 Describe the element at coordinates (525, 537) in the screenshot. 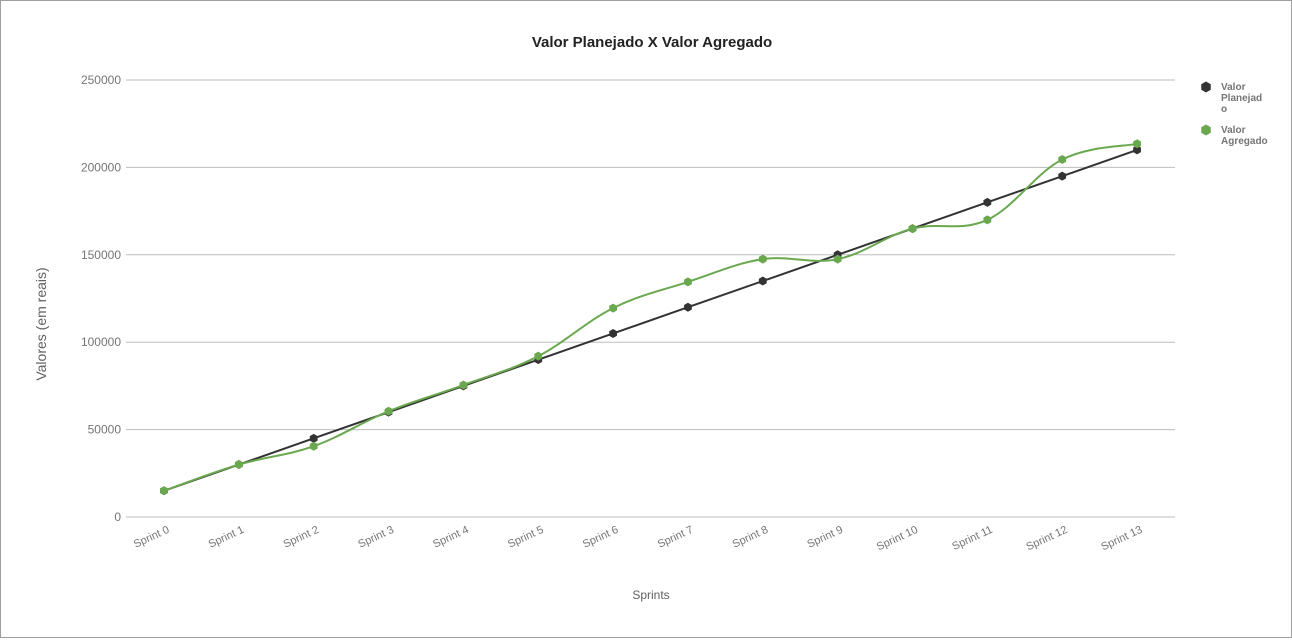

I see `x-tick-label: Sprint 5` at that location.